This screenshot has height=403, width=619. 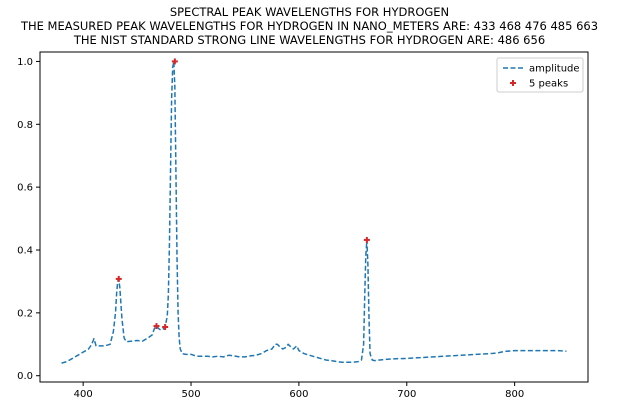 I want to click on y-tick-label: 1.0, so click(x=25, y=62).